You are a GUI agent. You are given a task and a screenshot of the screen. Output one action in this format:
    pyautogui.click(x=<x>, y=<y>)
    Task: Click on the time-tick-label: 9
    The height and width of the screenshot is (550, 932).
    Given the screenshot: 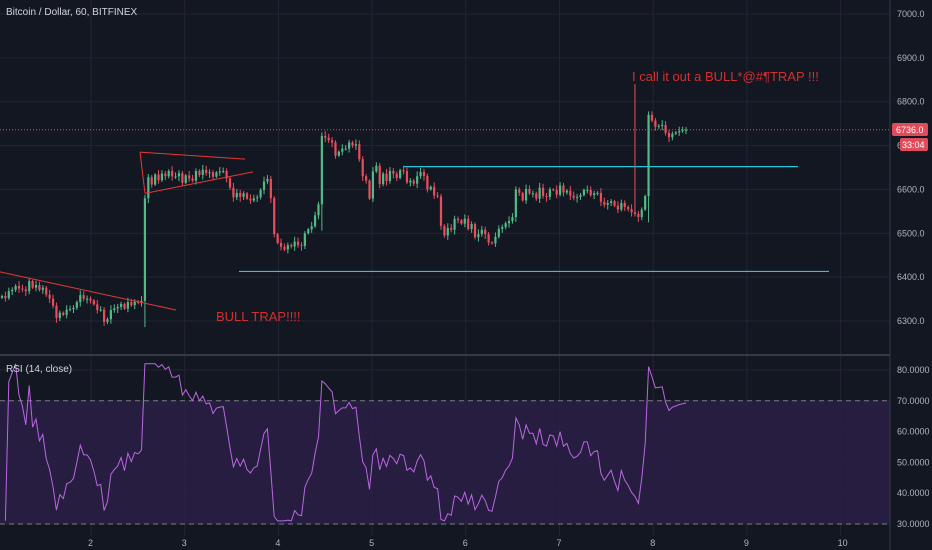 What is the action you would take?
    pyautogui.click(x=746, y=543)
    